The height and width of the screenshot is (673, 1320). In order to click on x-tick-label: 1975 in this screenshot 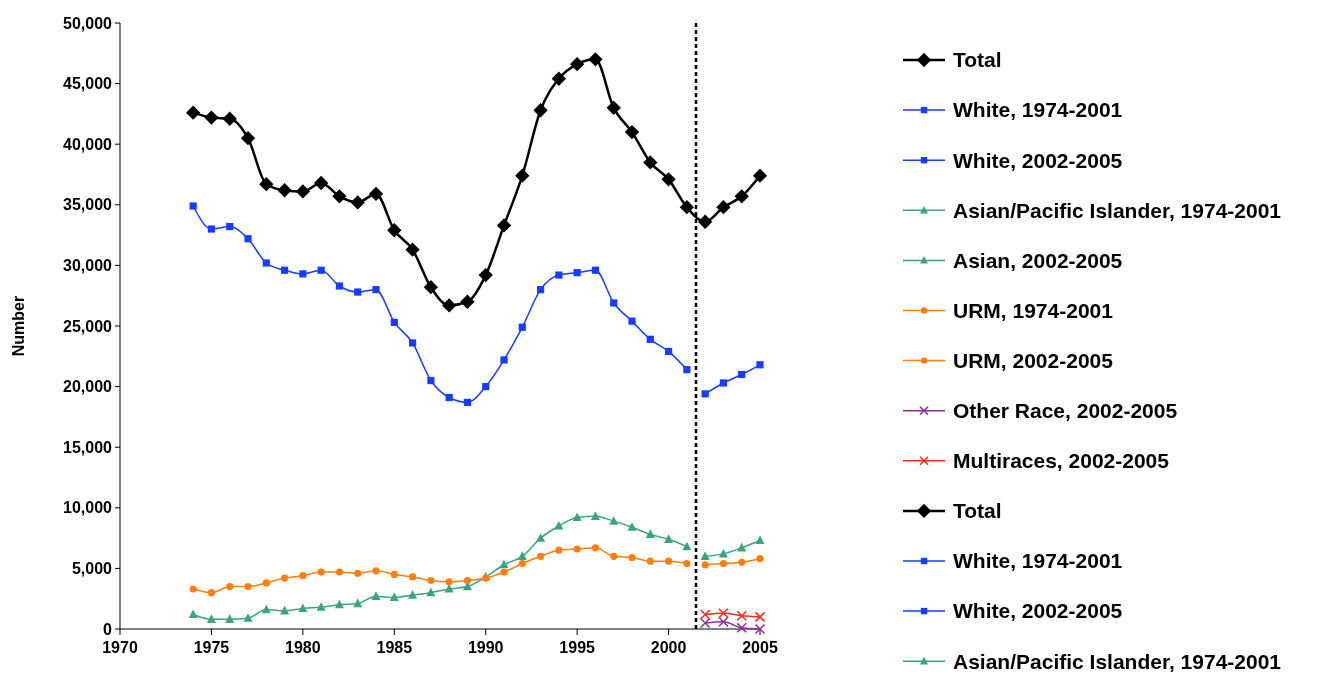, I will do `click(211, 647)`.